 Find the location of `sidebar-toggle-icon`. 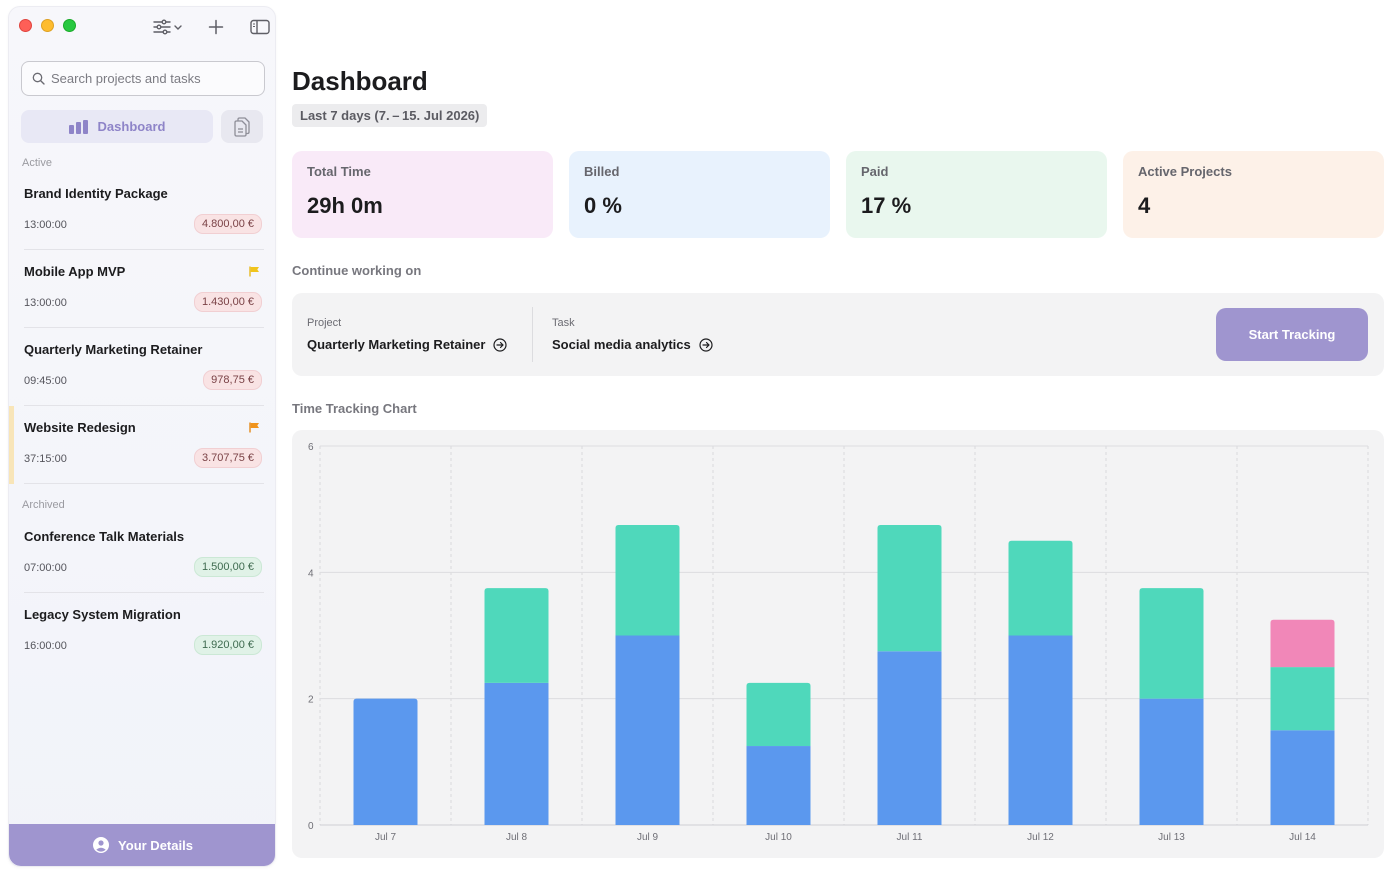

sidebar-toggle-icon is located at coordinates (260, 27).